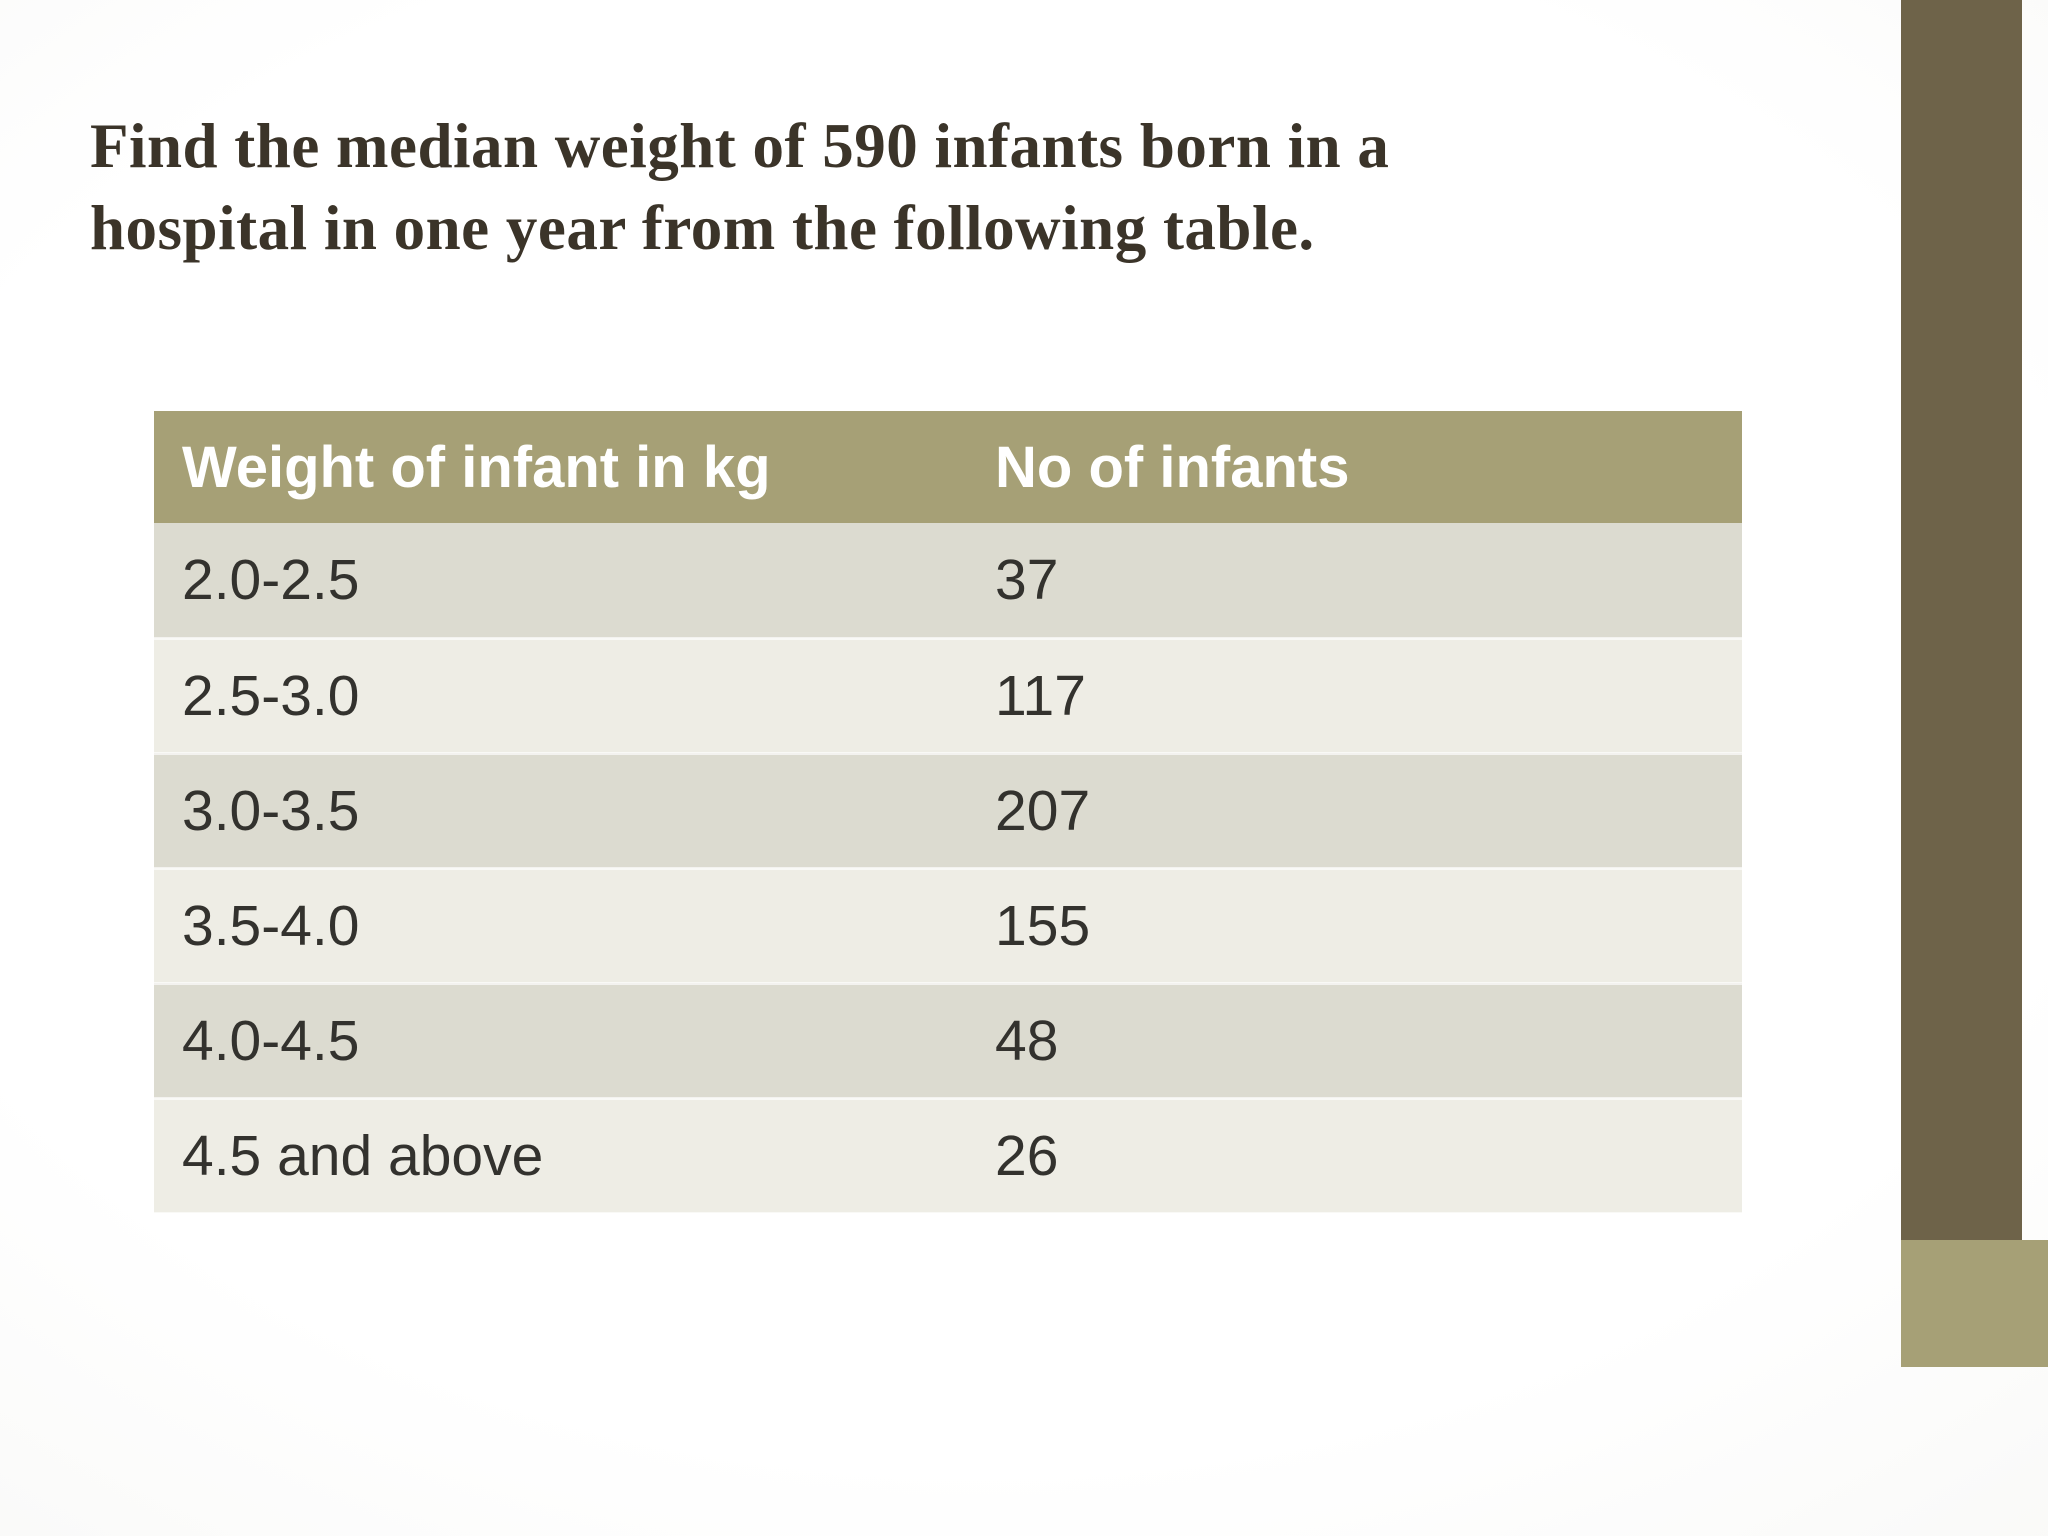 The image size is (2048, 1536). Describe the element at coordinates (561, 1156) in the screenshot. I see `cell-weight-range: 4.5 and above` at that location.